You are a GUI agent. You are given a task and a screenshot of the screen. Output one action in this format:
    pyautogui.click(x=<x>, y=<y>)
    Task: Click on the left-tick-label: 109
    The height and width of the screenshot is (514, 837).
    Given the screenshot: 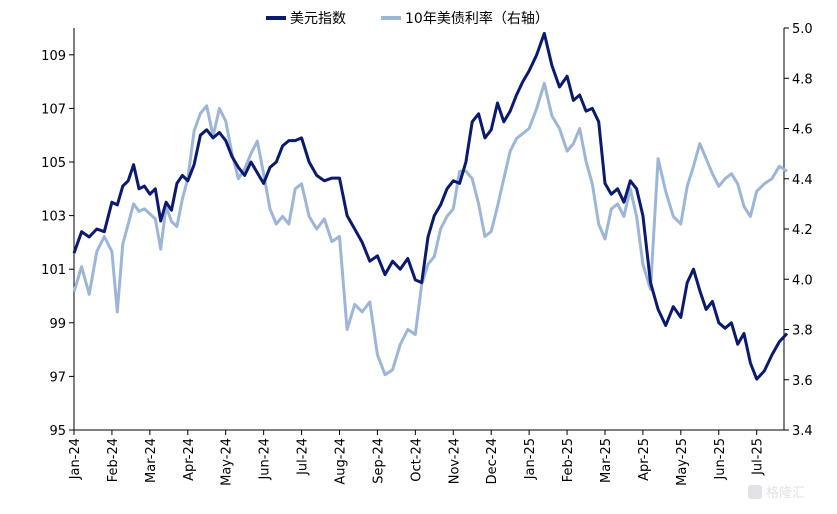 What is the action you would take?
    pyautogui.click(x=53, y=56)
    